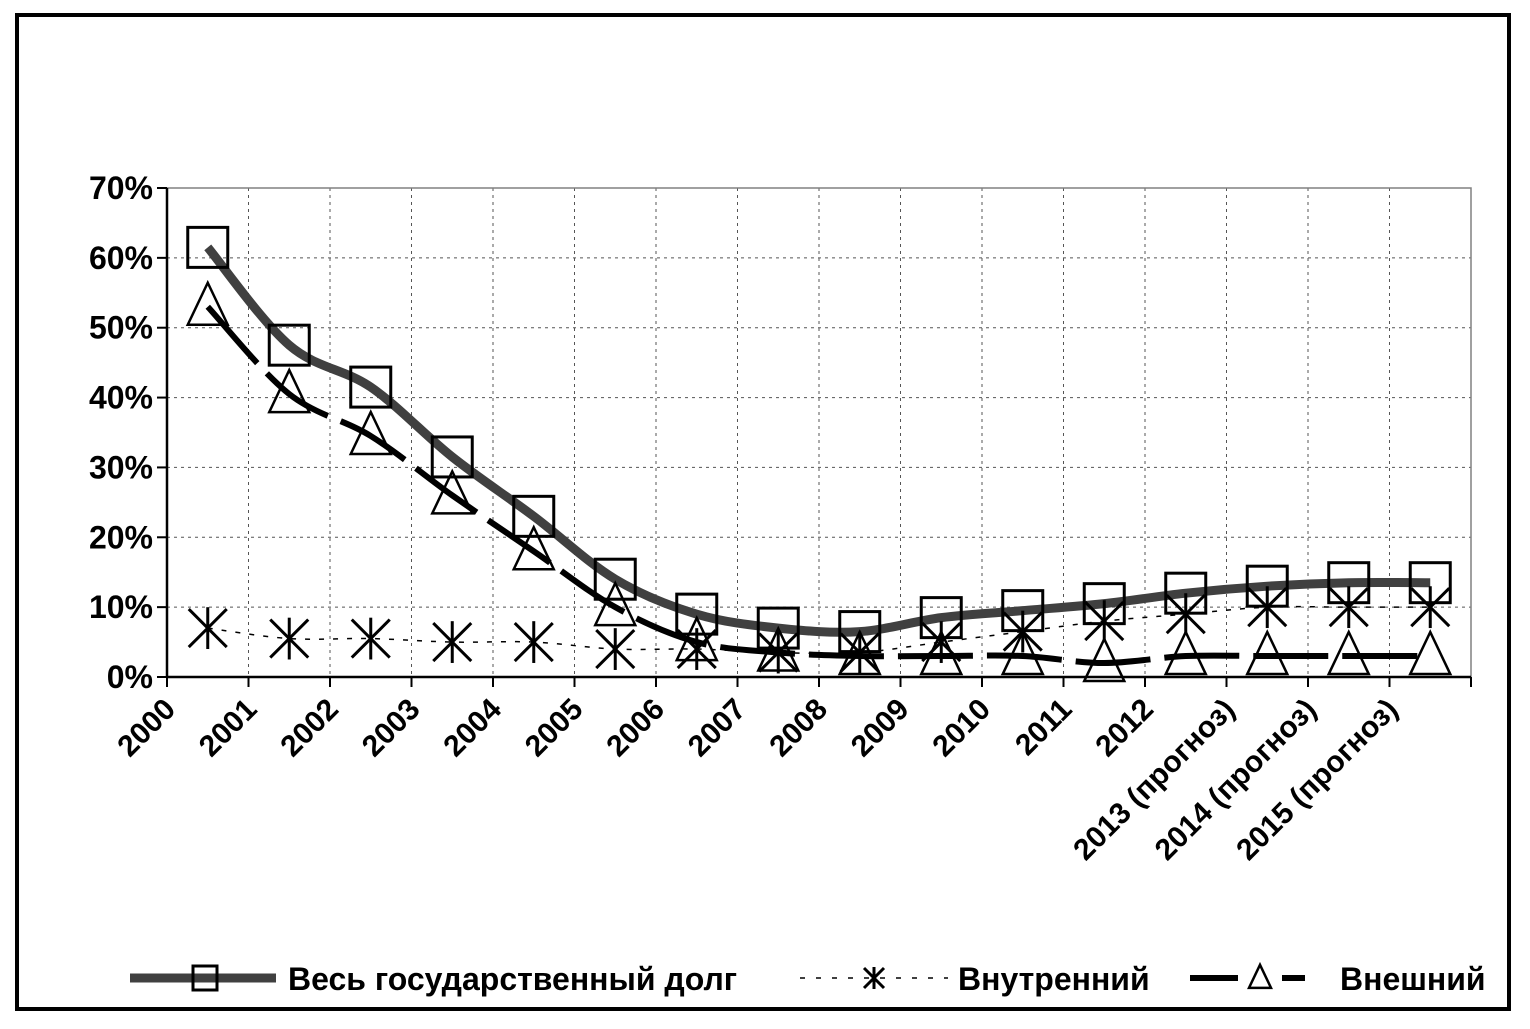  What do you see at coordinates (1043, 727) in the screenshot?
I see `x-tick-label: 2011` at bounding box center [1043, 727].